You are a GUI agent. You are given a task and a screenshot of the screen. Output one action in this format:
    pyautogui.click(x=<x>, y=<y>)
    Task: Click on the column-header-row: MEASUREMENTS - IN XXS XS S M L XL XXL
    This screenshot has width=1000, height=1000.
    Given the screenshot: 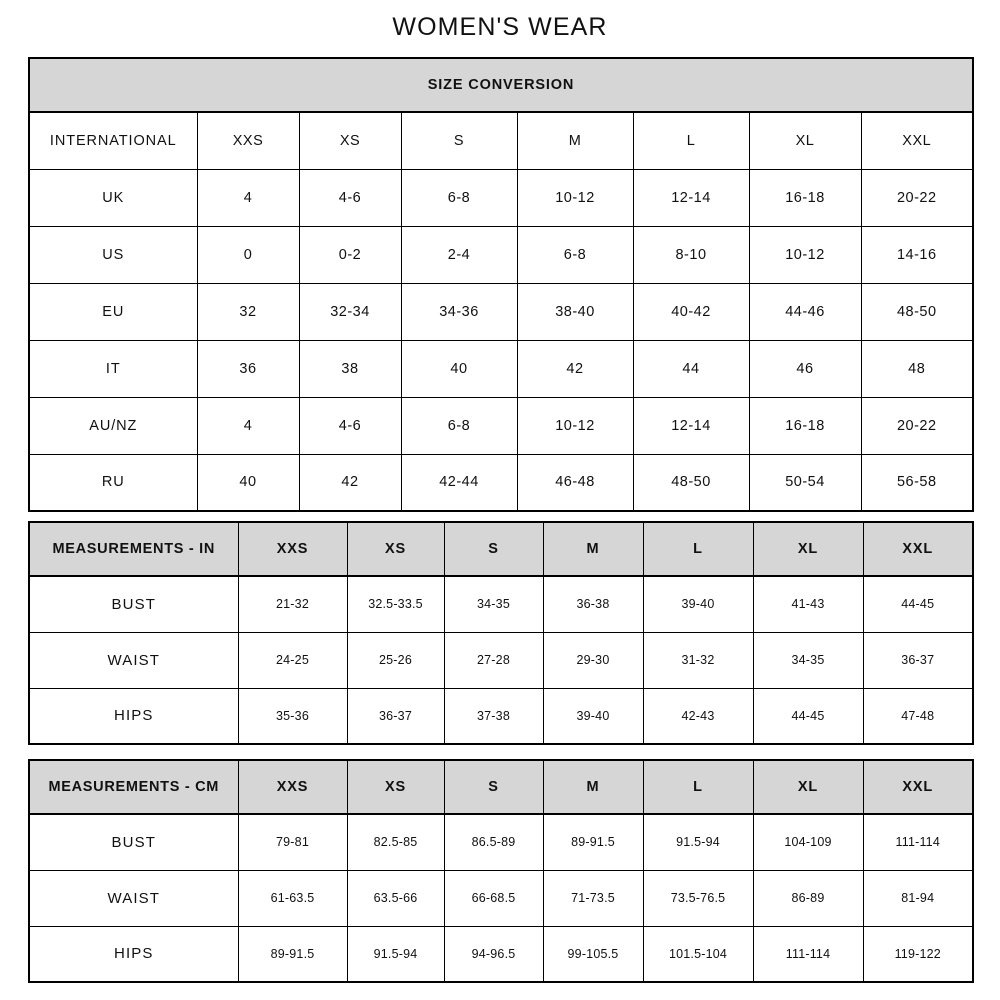 What is the action you would take?
    pyautogui.click(x=501, y=549)
    